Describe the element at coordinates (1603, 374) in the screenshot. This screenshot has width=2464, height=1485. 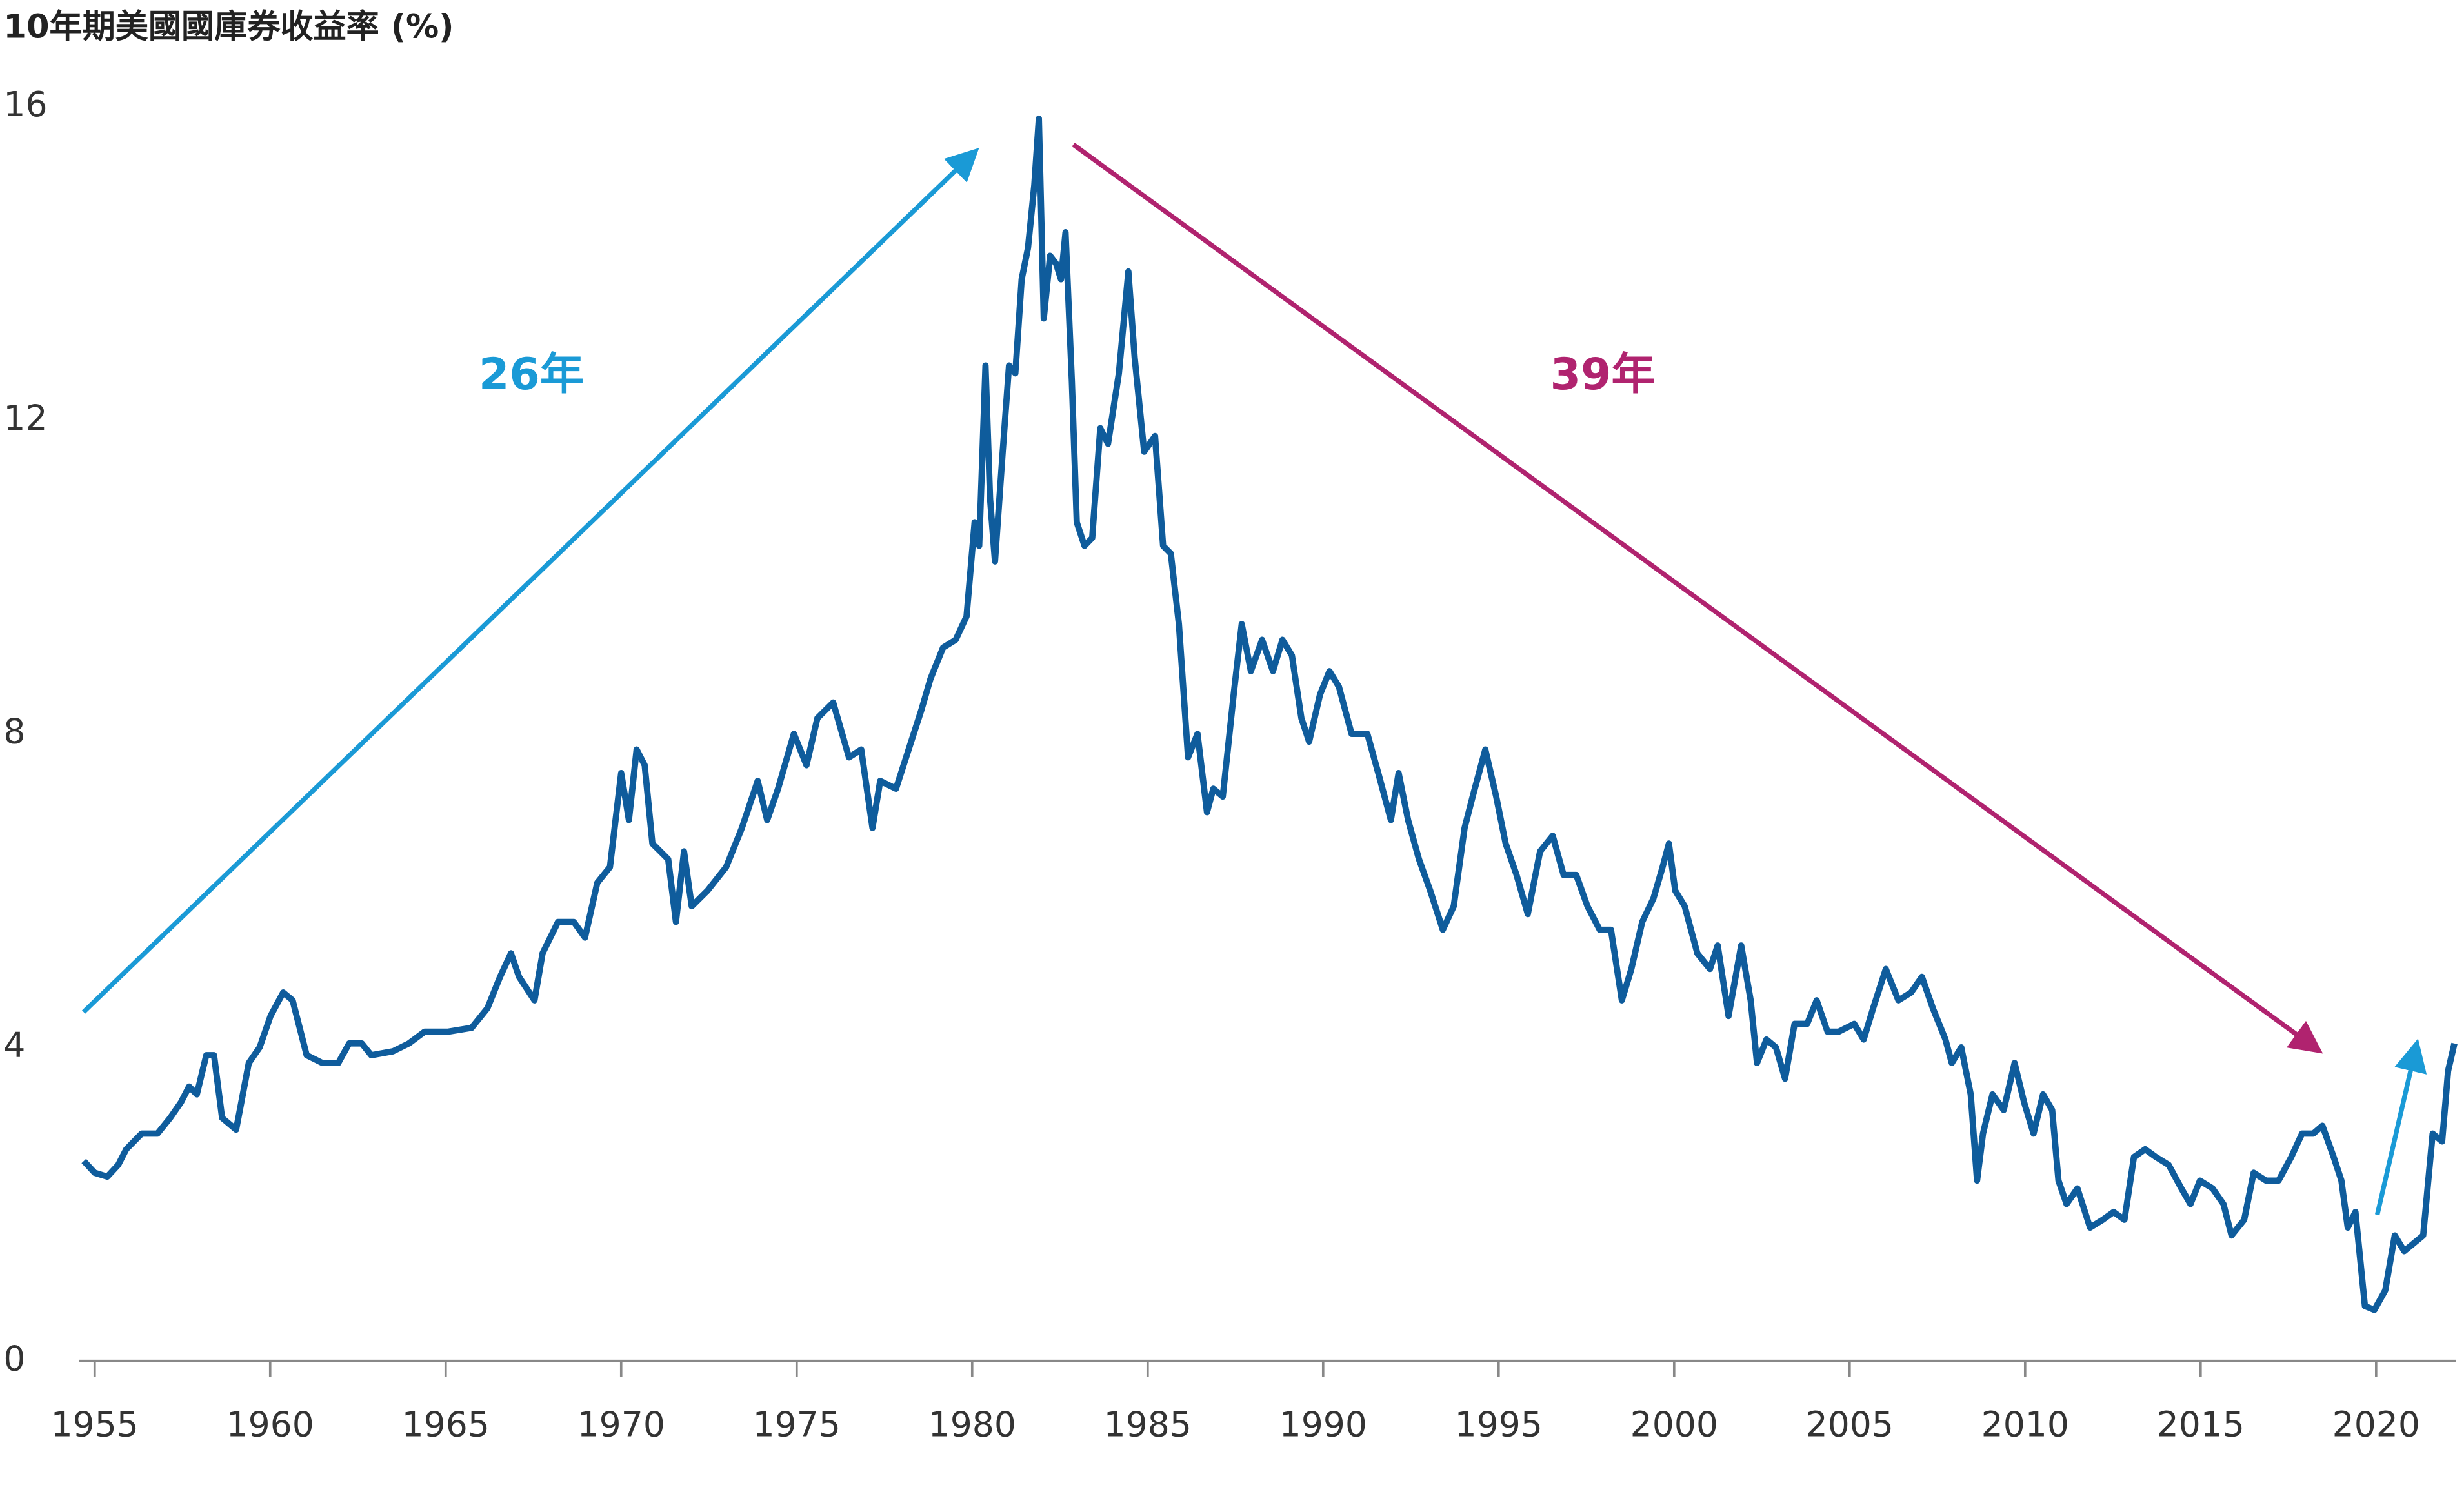
I see `annotation: 39年` at that location.